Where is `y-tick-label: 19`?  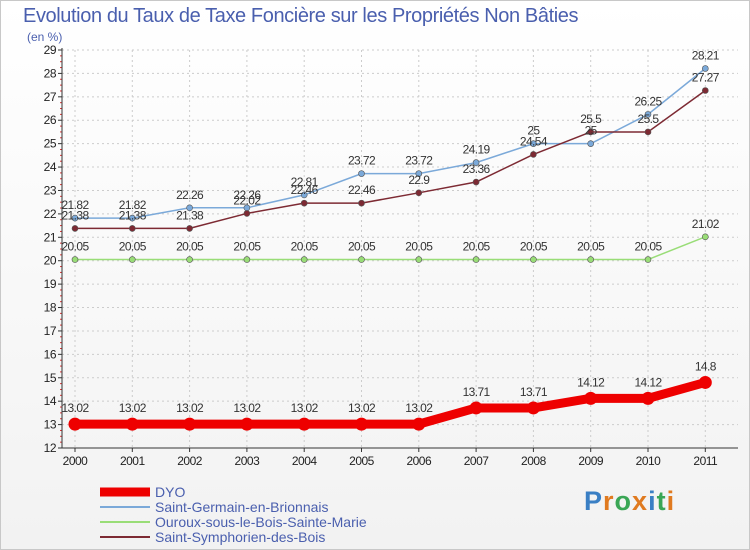
y-tick-label: 19 is located at coordinates (50, 284).